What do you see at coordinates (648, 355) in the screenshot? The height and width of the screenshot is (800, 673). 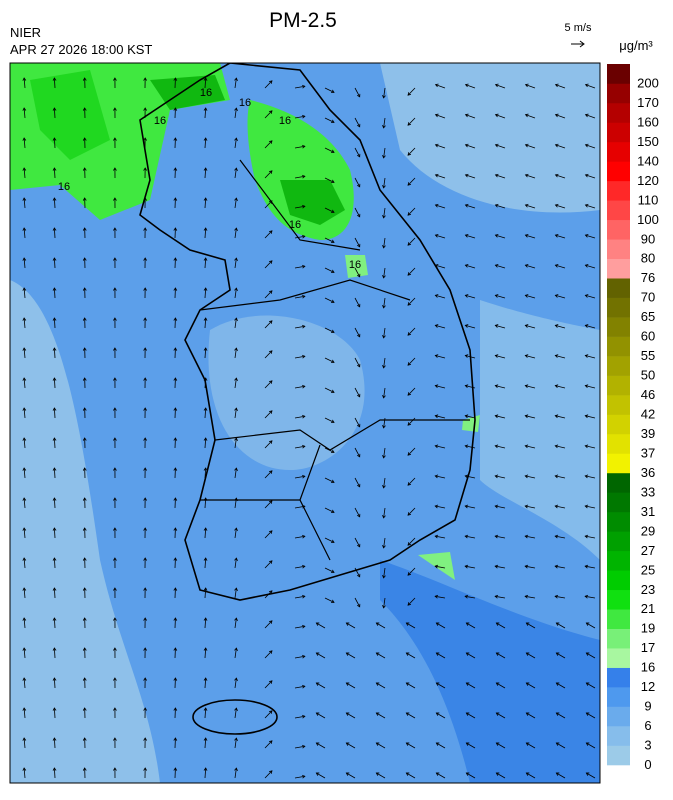 I see `colorbar-label: 55` at bounding box center [648, 355].